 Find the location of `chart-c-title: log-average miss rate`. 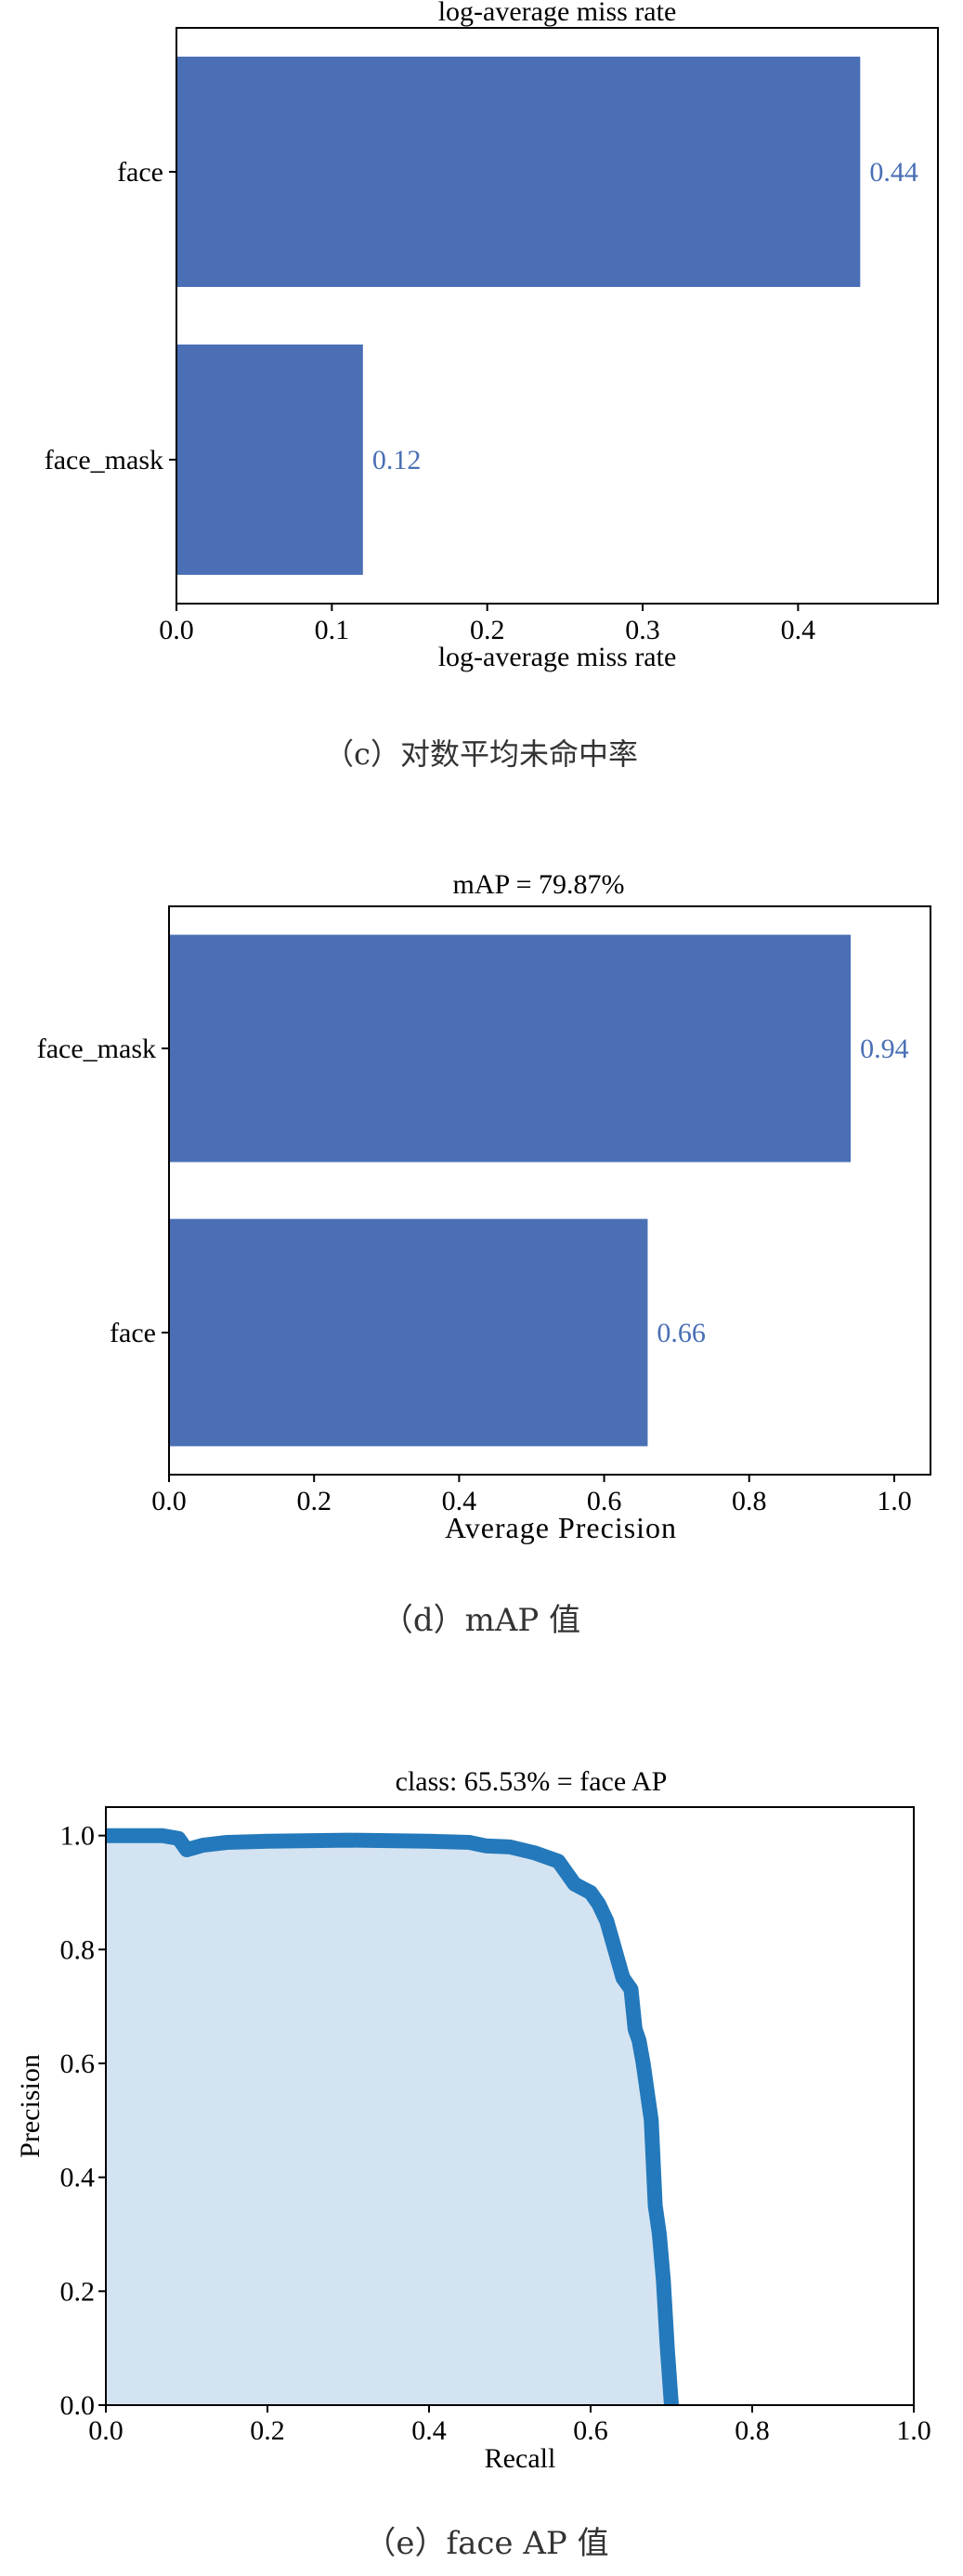

chart-c-title: log-average miss rate is located at coordinates (557, 14).